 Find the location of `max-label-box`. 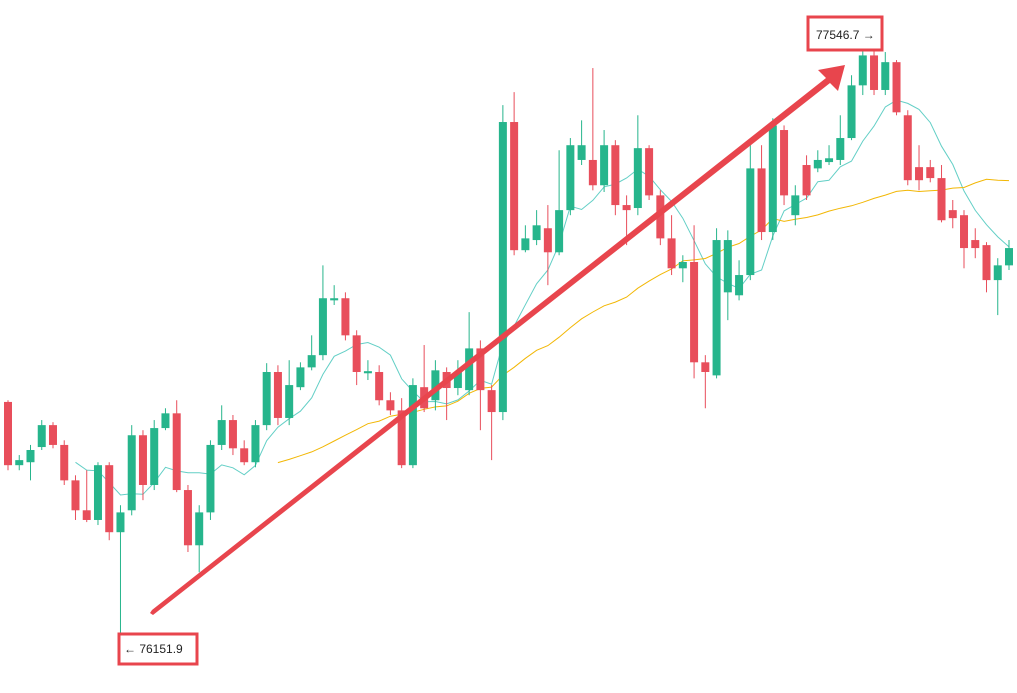

max-label-box is located at coordinates (845, 33).